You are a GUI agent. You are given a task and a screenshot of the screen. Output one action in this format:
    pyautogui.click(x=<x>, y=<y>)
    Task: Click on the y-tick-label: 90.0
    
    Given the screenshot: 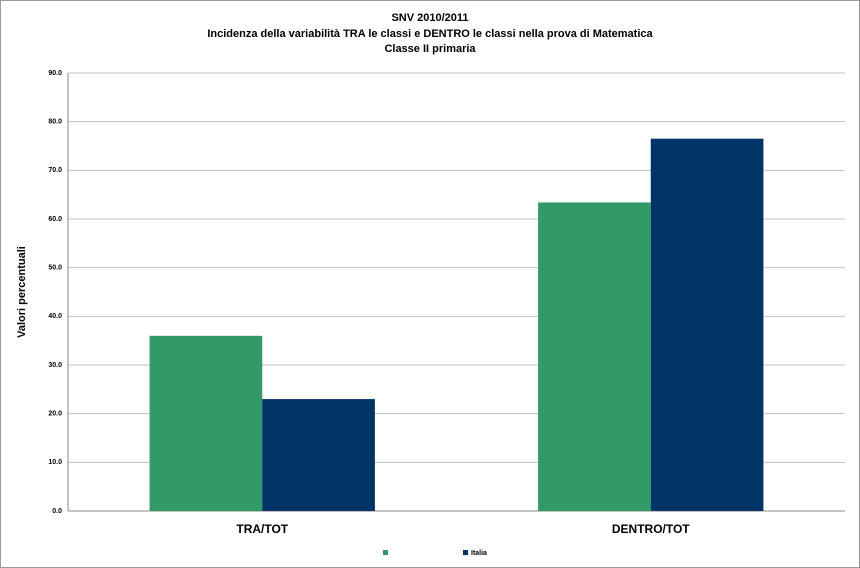 What is the action you would take?
    pyautogui.click(x=55, y=73)
    